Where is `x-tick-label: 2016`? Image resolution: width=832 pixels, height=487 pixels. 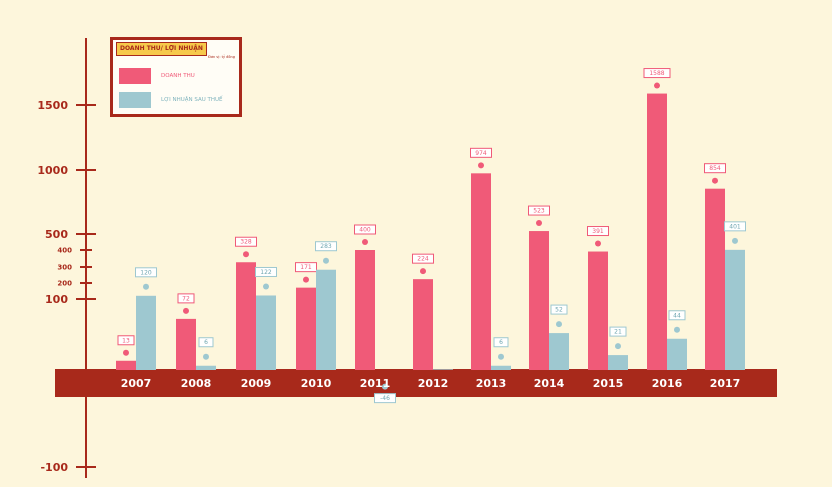
x-tick-label: 2016 is located at coordinates (667, 383).